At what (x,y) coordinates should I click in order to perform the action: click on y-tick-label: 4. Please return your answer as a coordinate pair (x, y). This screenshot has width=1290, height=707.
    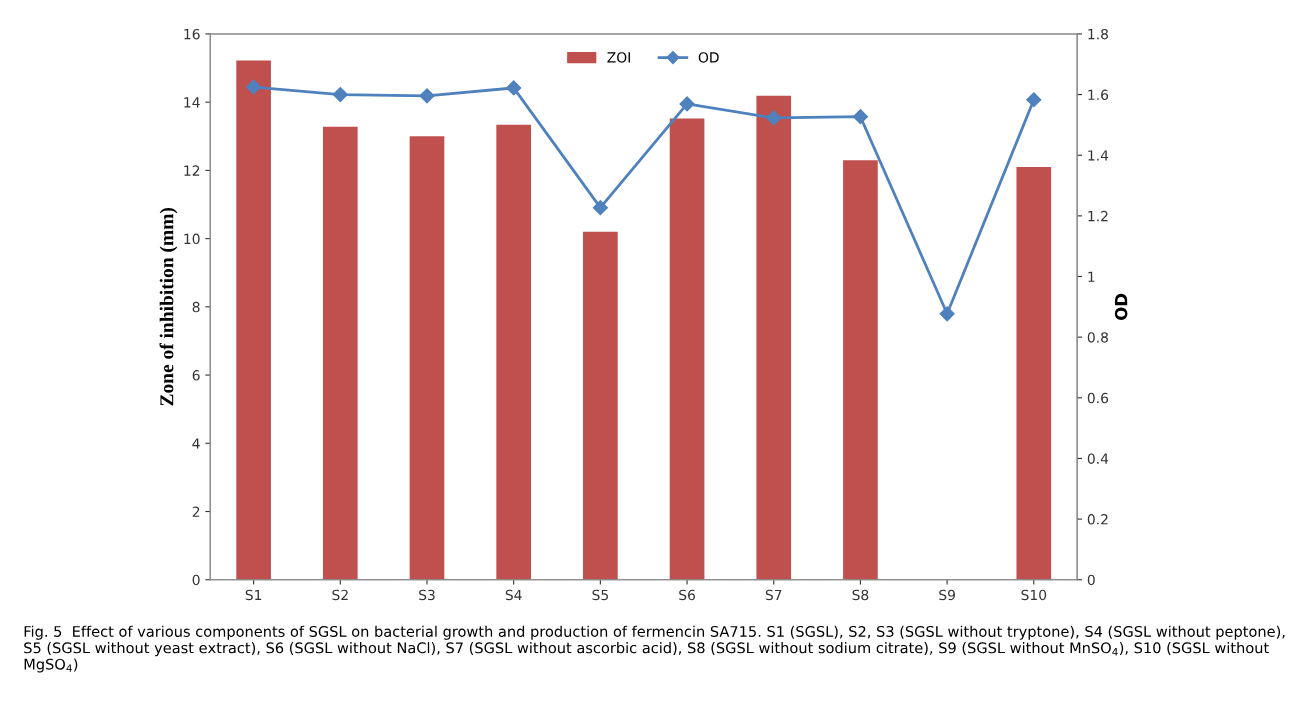
    Looking at the image, I should click on (196, 443).